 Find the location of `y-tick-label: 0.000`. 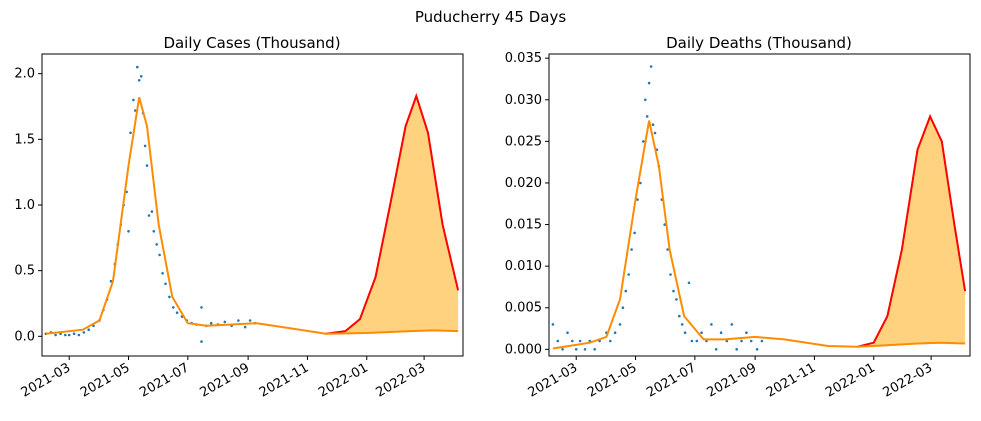

y-tick-label: 0.000 is located at coordinates (523, 349).